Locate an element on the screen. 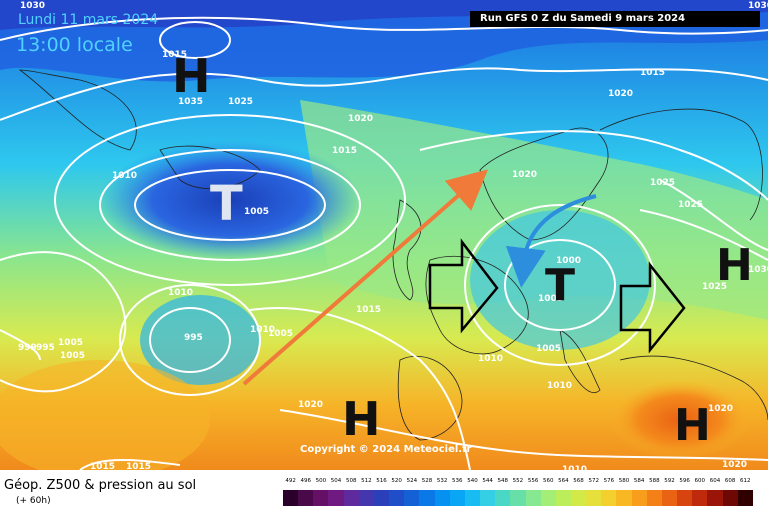 Image resolution: width=768 pixels, height=512 pixels. scale-tick-label: 512 is located at coordinates (366, 481).